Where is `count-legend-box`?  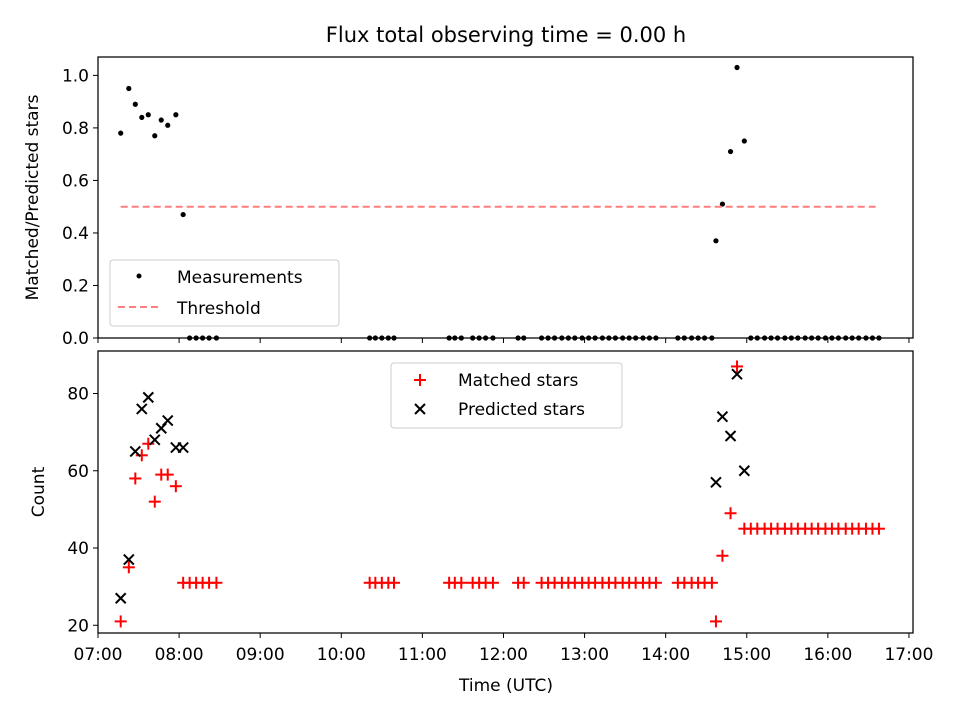 count-legend-box is located at coordinates (506, 395).